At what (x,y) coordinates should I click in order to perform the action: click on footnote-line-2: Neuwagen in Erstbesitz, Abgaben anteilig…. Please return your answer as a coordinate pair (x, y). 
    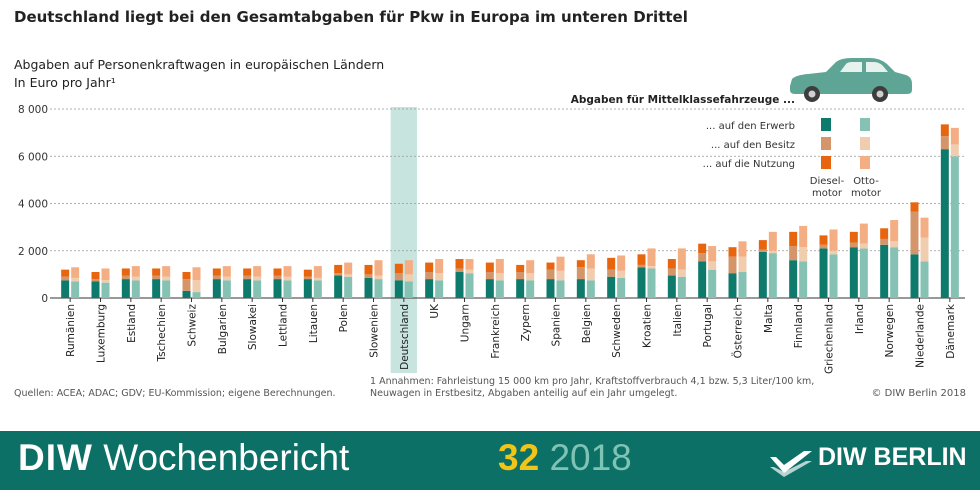
    Looking at the image, I should click on (524, 393).